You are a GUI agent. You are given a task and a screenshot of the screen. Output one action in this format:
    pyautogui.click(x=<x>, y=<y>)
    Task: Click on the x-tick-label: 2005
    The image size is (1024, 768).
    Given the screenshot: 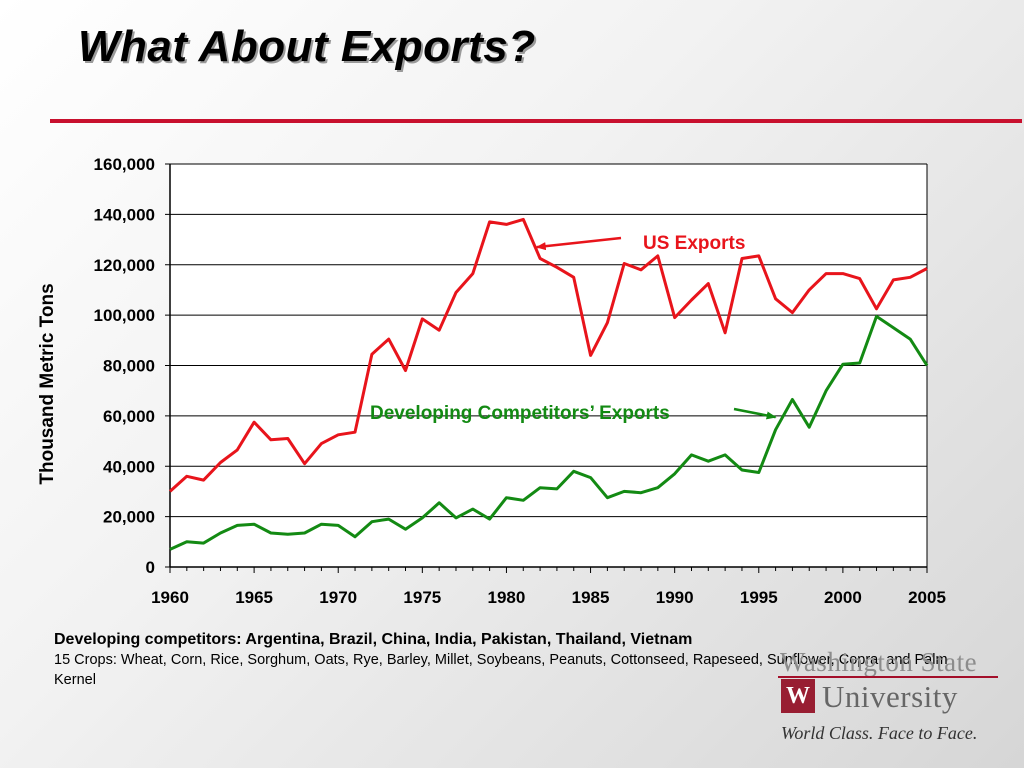 What is the action you would take?
    pyautogui.click(x=927, y=597)
    